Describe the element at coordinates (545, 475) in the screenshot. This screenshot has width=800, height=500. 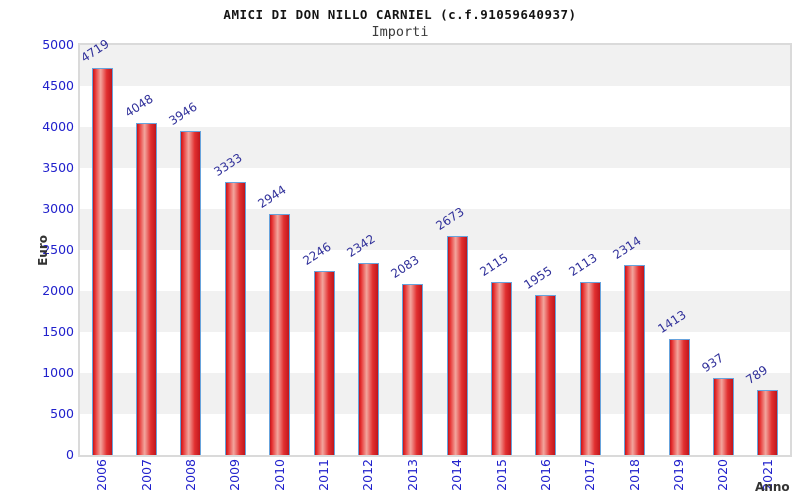
I see `x-tick-label: 2016` at that location.